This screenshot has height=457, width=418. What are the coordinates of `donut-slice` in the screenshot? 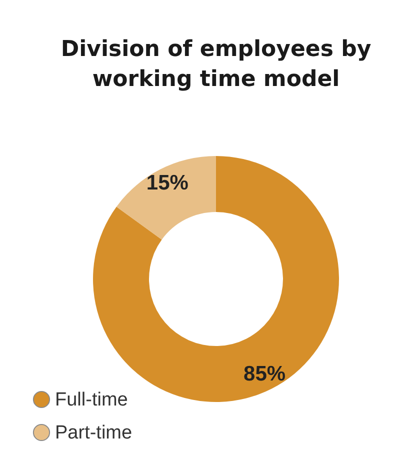 It's located at (166, 198).